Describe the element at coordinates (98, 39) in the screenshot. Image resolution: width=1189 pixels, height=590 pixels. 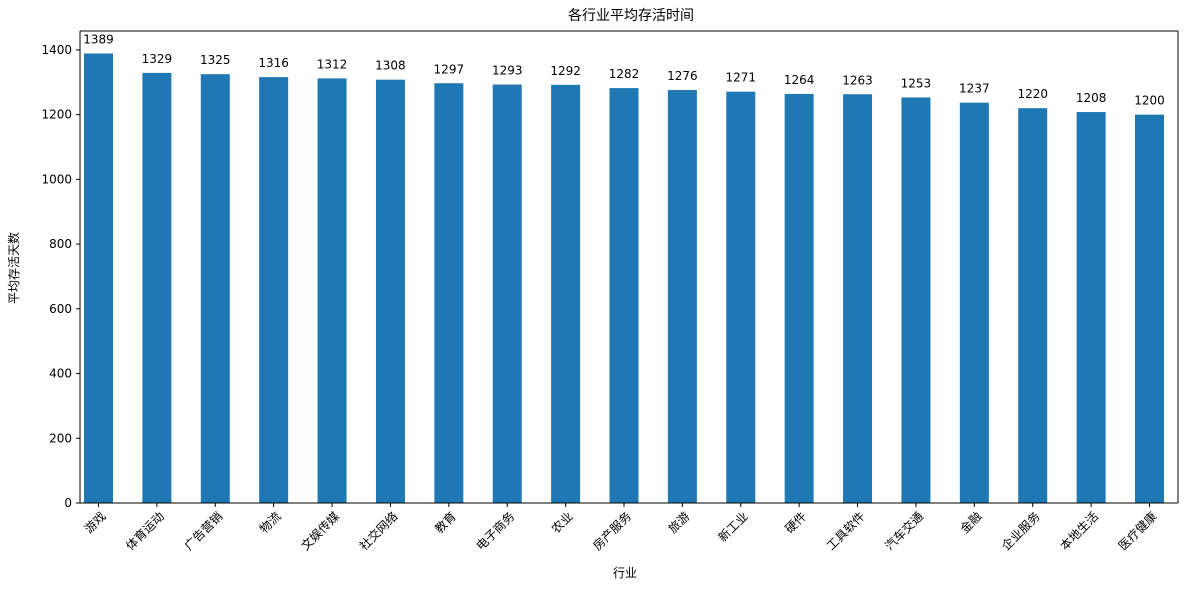
I see `bar-value-label: 1389` at that location.